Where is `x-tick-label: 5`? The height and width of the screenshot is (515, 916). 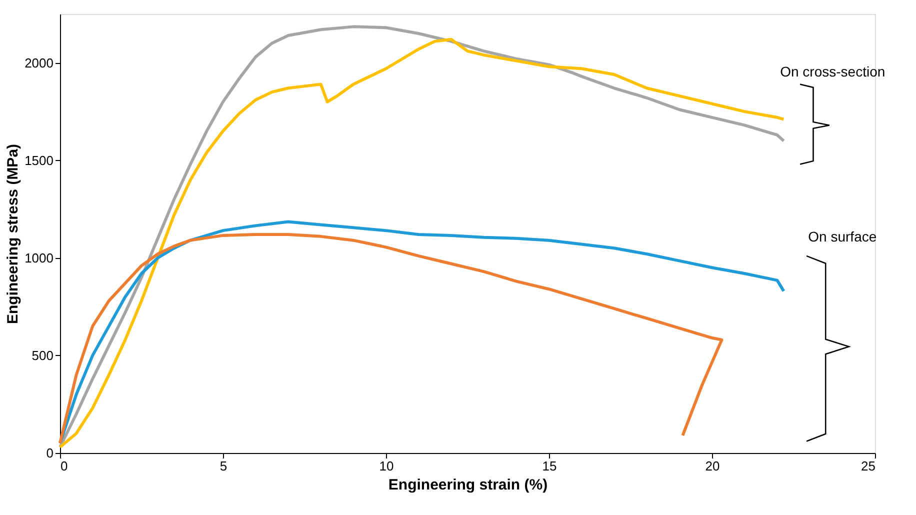
x-tick-label: 5 is located at coordinates (224, 466).